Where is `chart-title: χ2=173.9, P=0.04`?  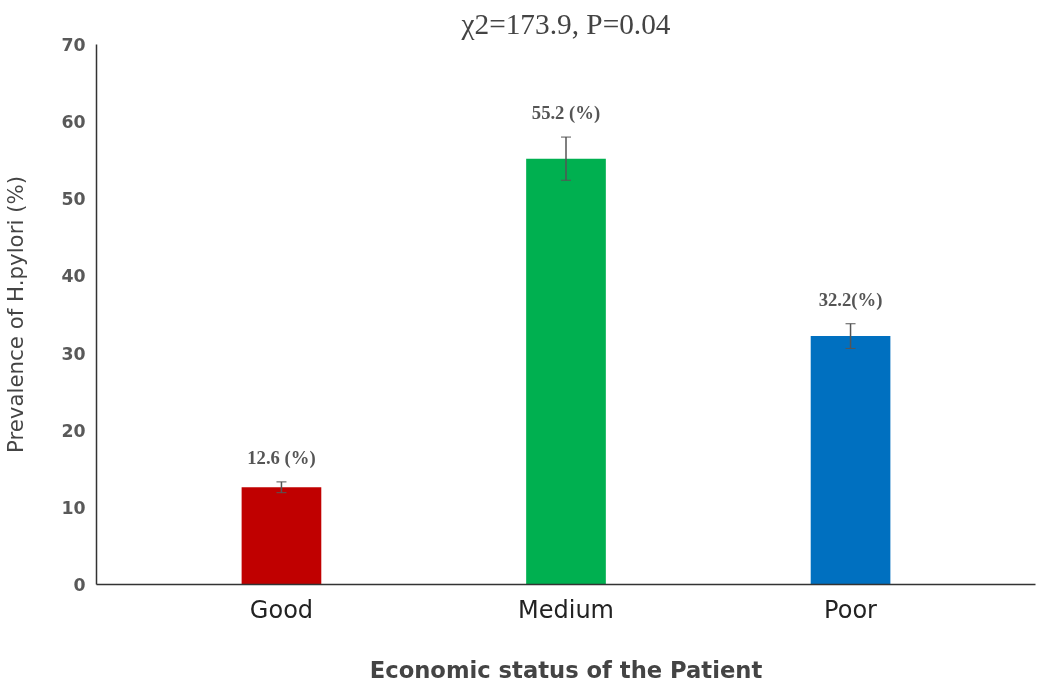
chart-title: χ2=173.9, P=0.04 is located at coordinates (565, 23).